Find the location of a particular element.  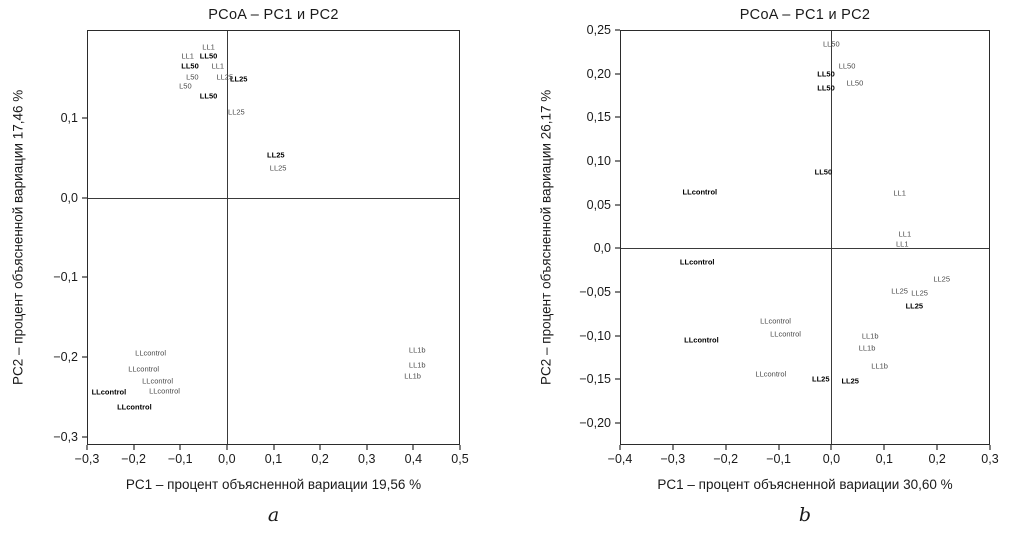

y-tick-label: 0,10 is located at coordinates (598, 161).